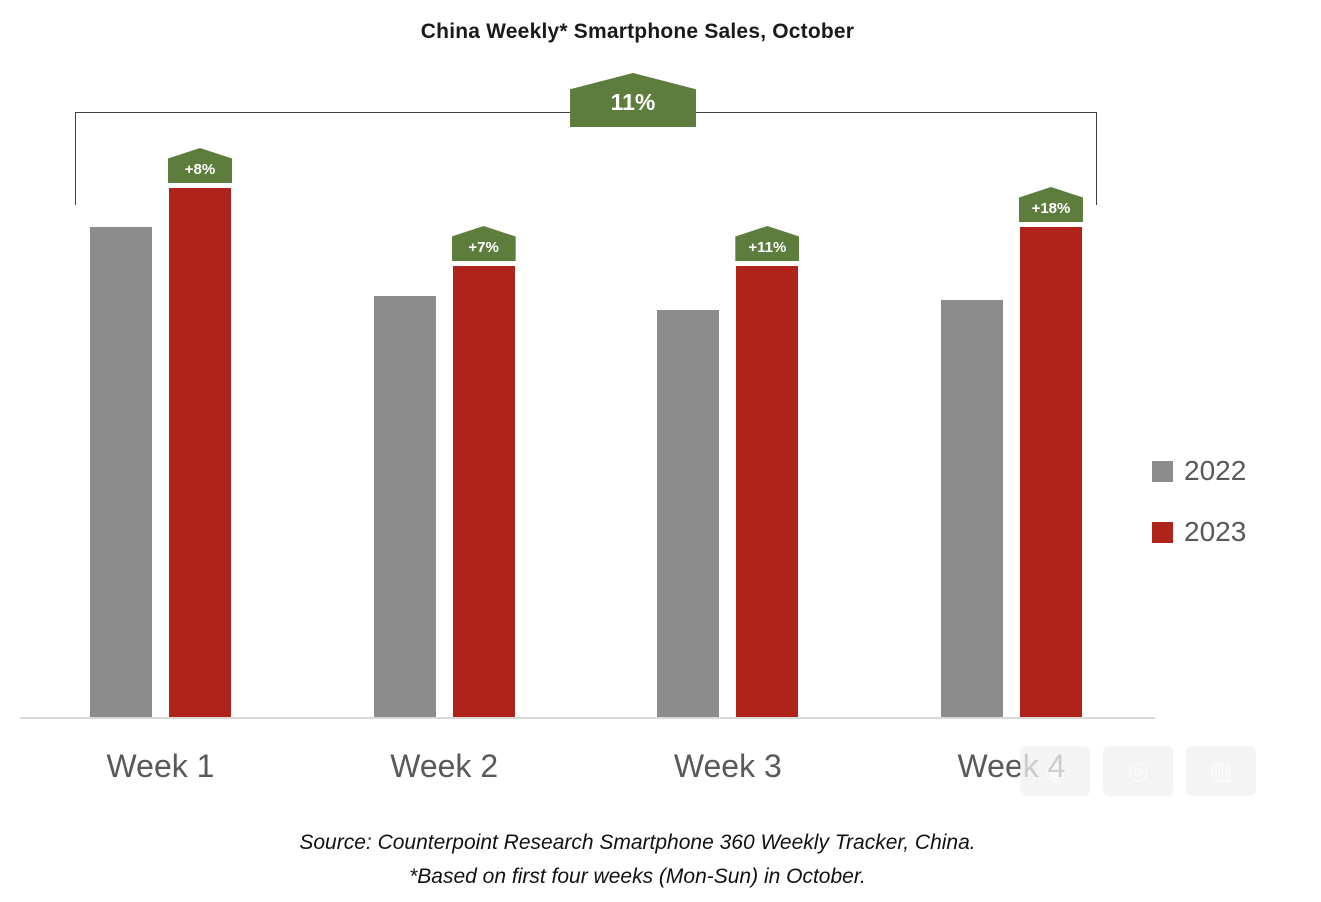 Image resolution: width=1321 pixels, height=902 pixels. What do you see at coordinates (483, 243) in the screenshot?
I see `growth-badge: +7%` at bounding box center [483, 243].